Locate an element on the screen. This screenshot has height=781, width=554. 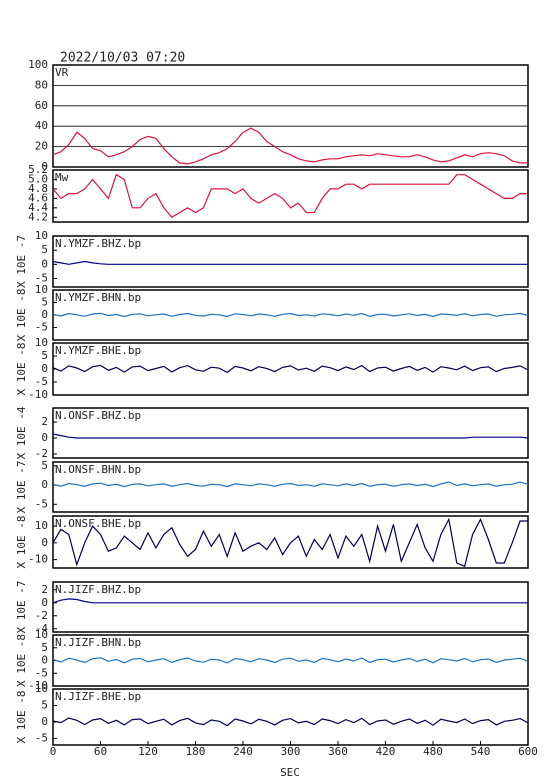
panel-label: N.ONSF.BHZ.bp is located at coordinates (98, 415).